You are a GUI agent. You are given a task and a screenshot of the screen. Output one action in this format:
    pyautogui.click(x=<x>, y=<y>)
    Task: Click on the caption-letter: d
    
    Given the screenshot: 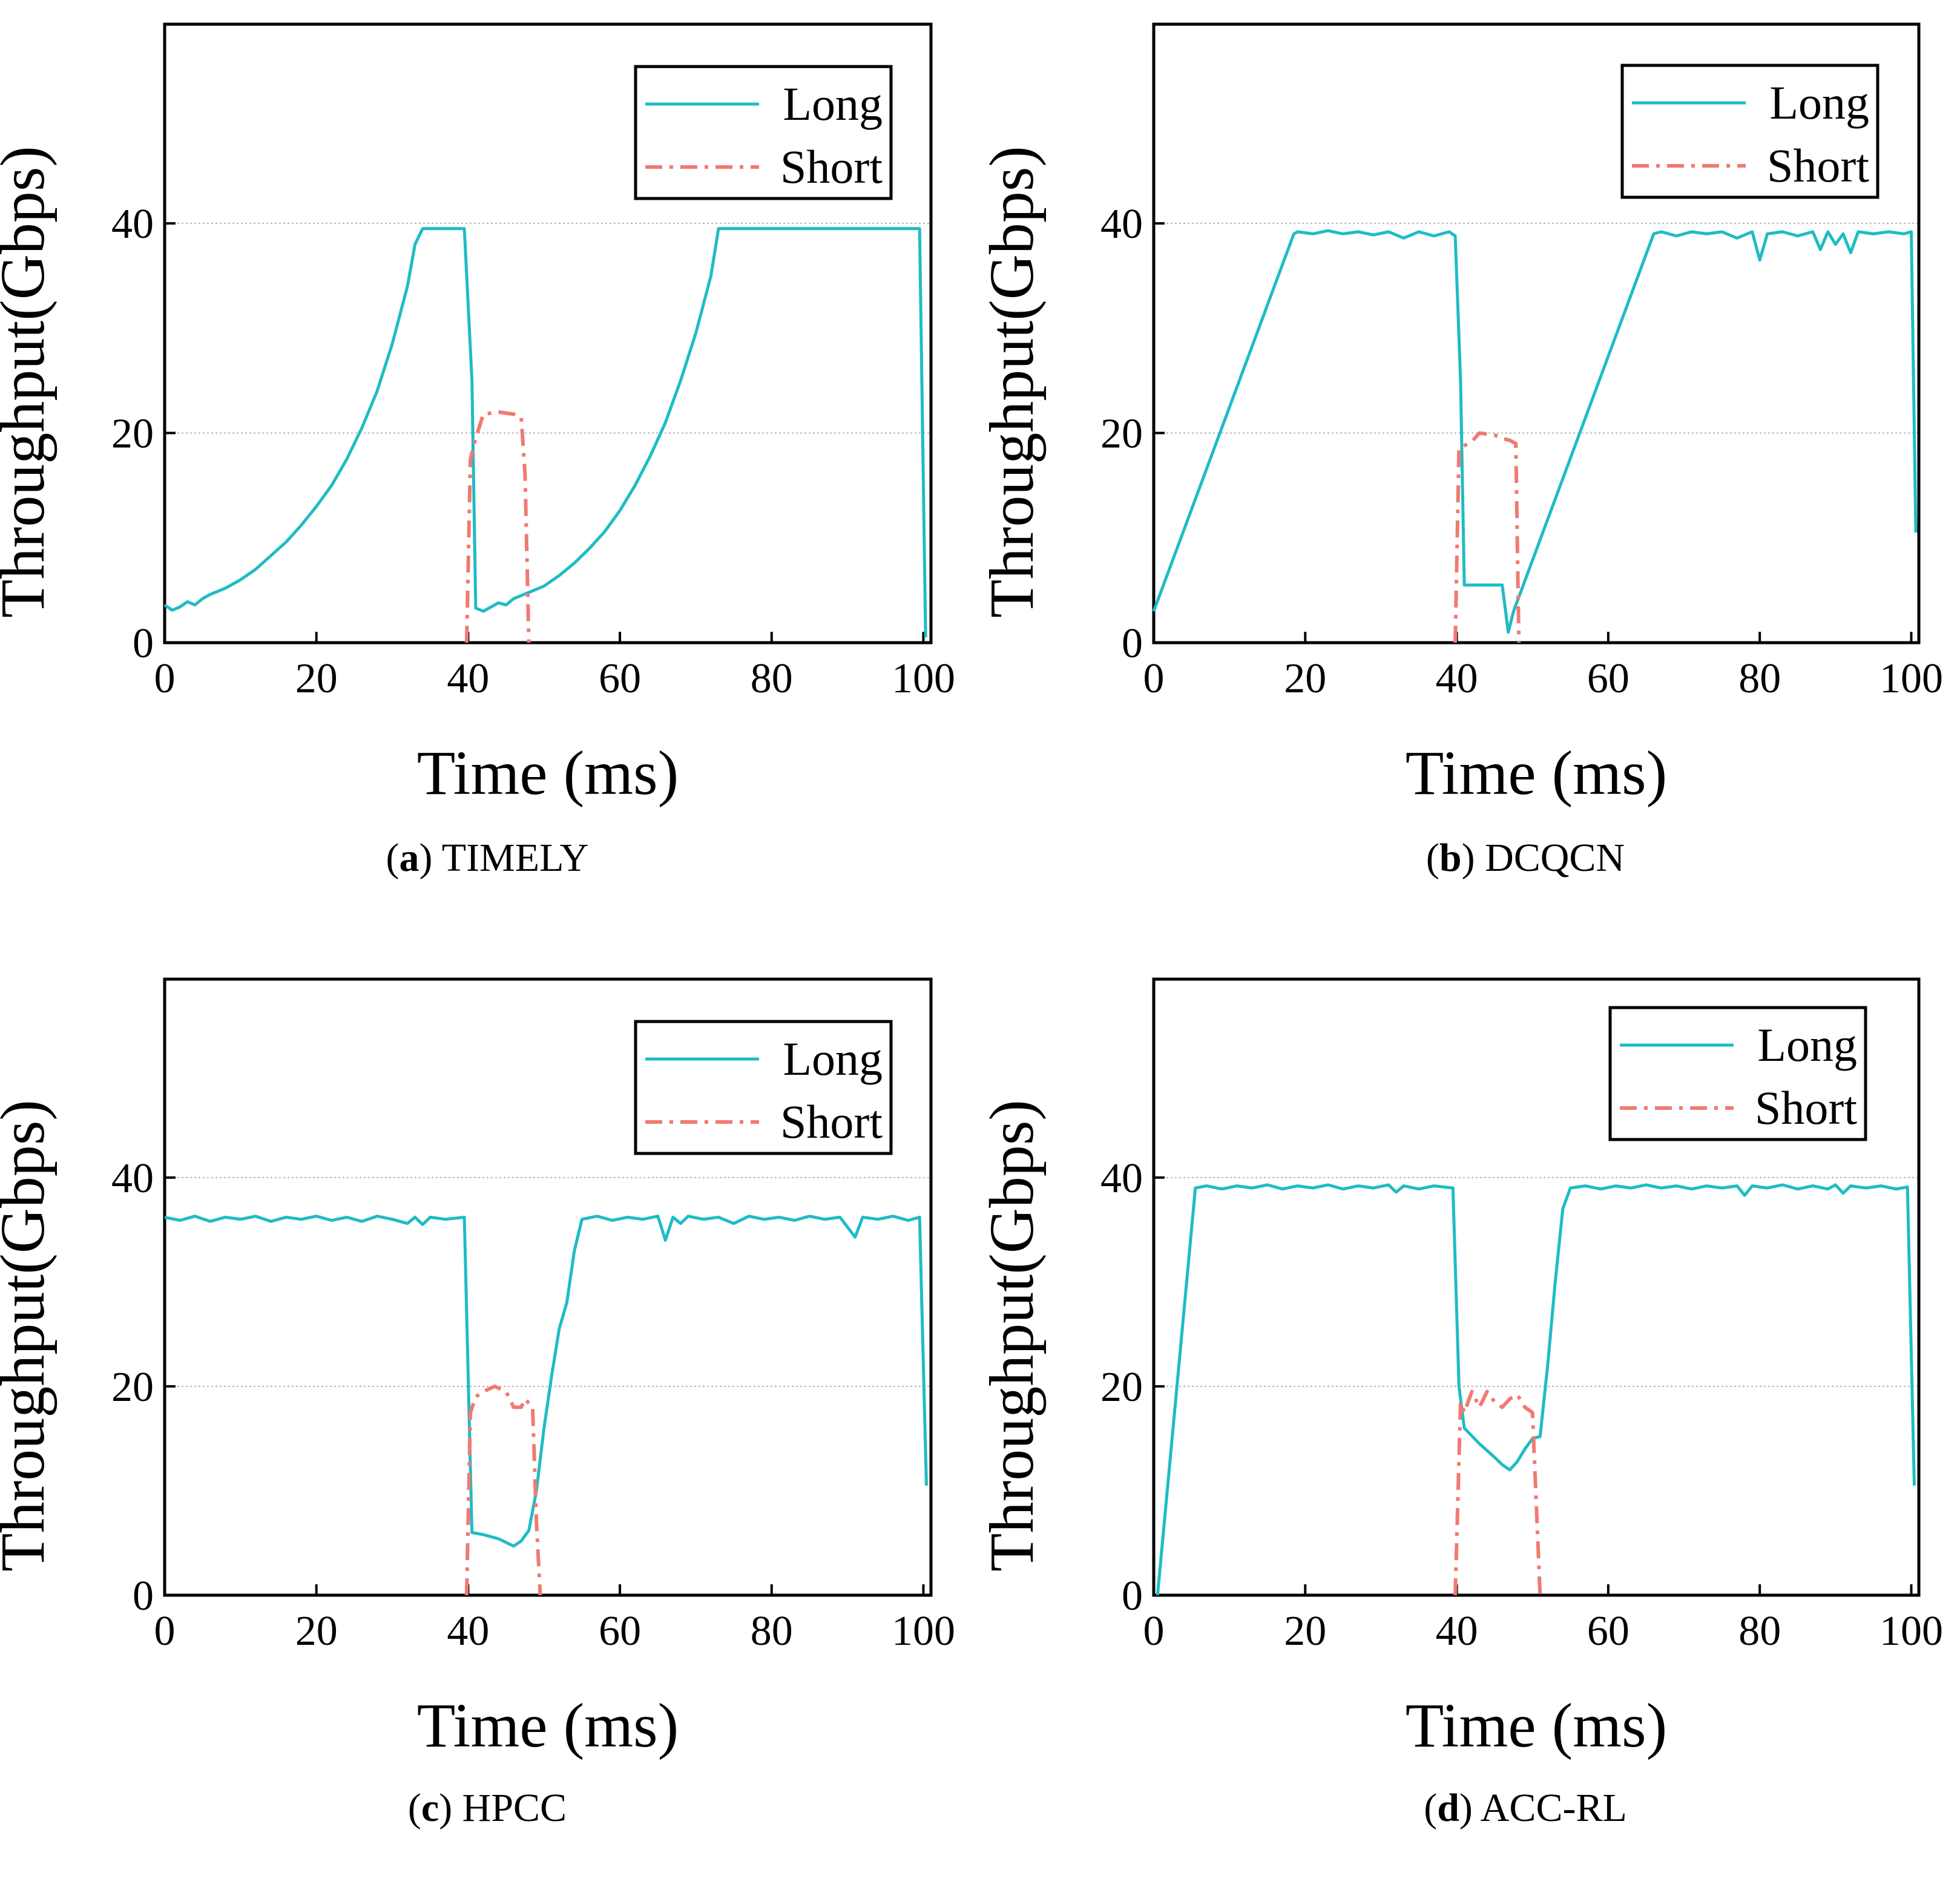 What is the action you would take?
    pyautogui.click(x=1448, y=1808)
    